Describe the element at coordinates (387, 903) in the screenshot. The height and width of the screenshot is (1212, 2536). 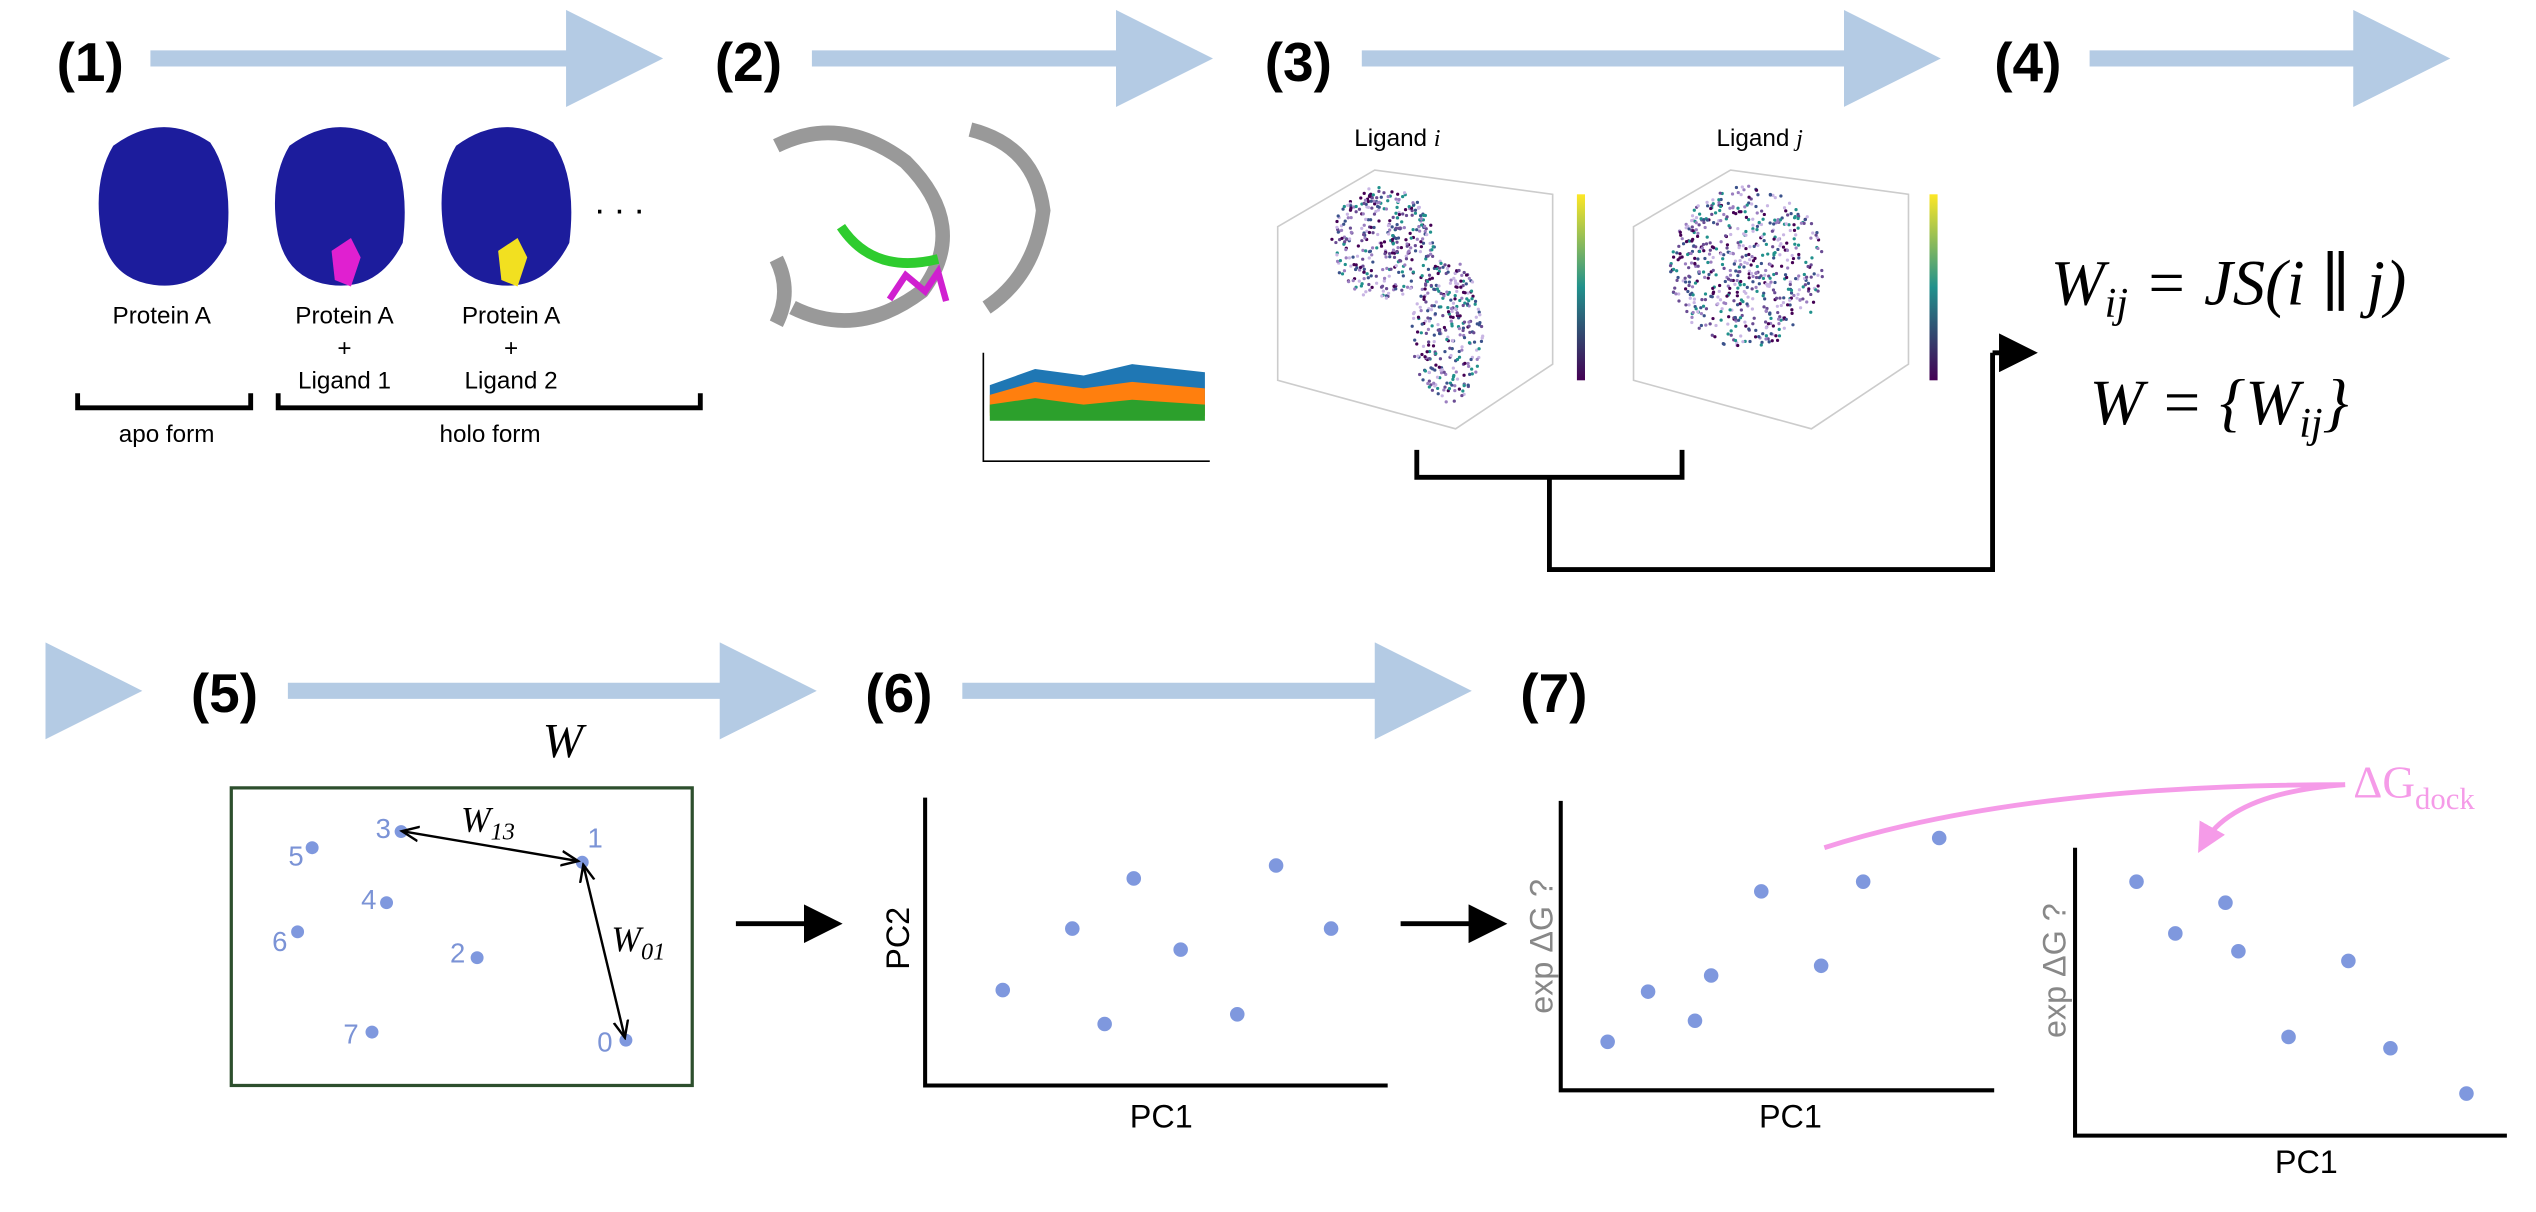
I see `node-dot` at that location.